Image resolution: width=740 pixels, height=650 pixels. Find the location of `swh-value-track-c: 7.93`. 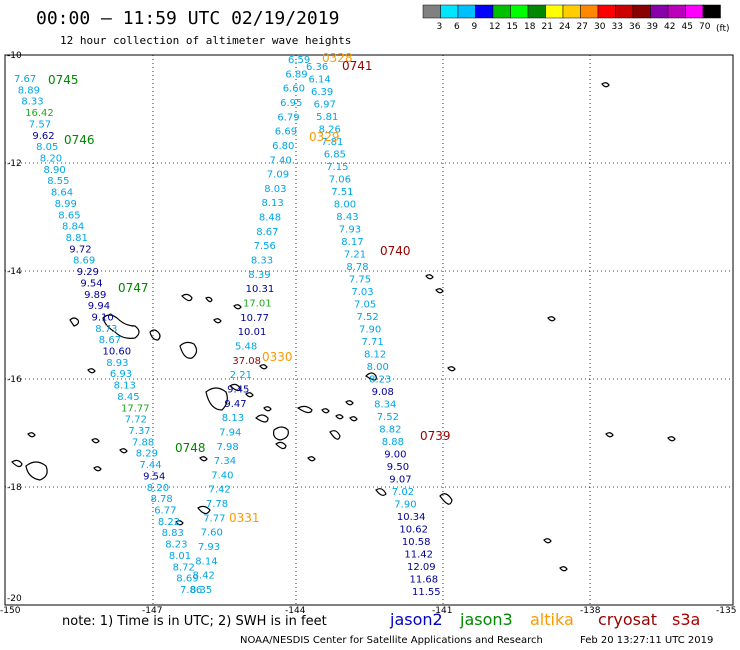

swh-value-track-c: 7.93 is located at coordinates (350, 230).